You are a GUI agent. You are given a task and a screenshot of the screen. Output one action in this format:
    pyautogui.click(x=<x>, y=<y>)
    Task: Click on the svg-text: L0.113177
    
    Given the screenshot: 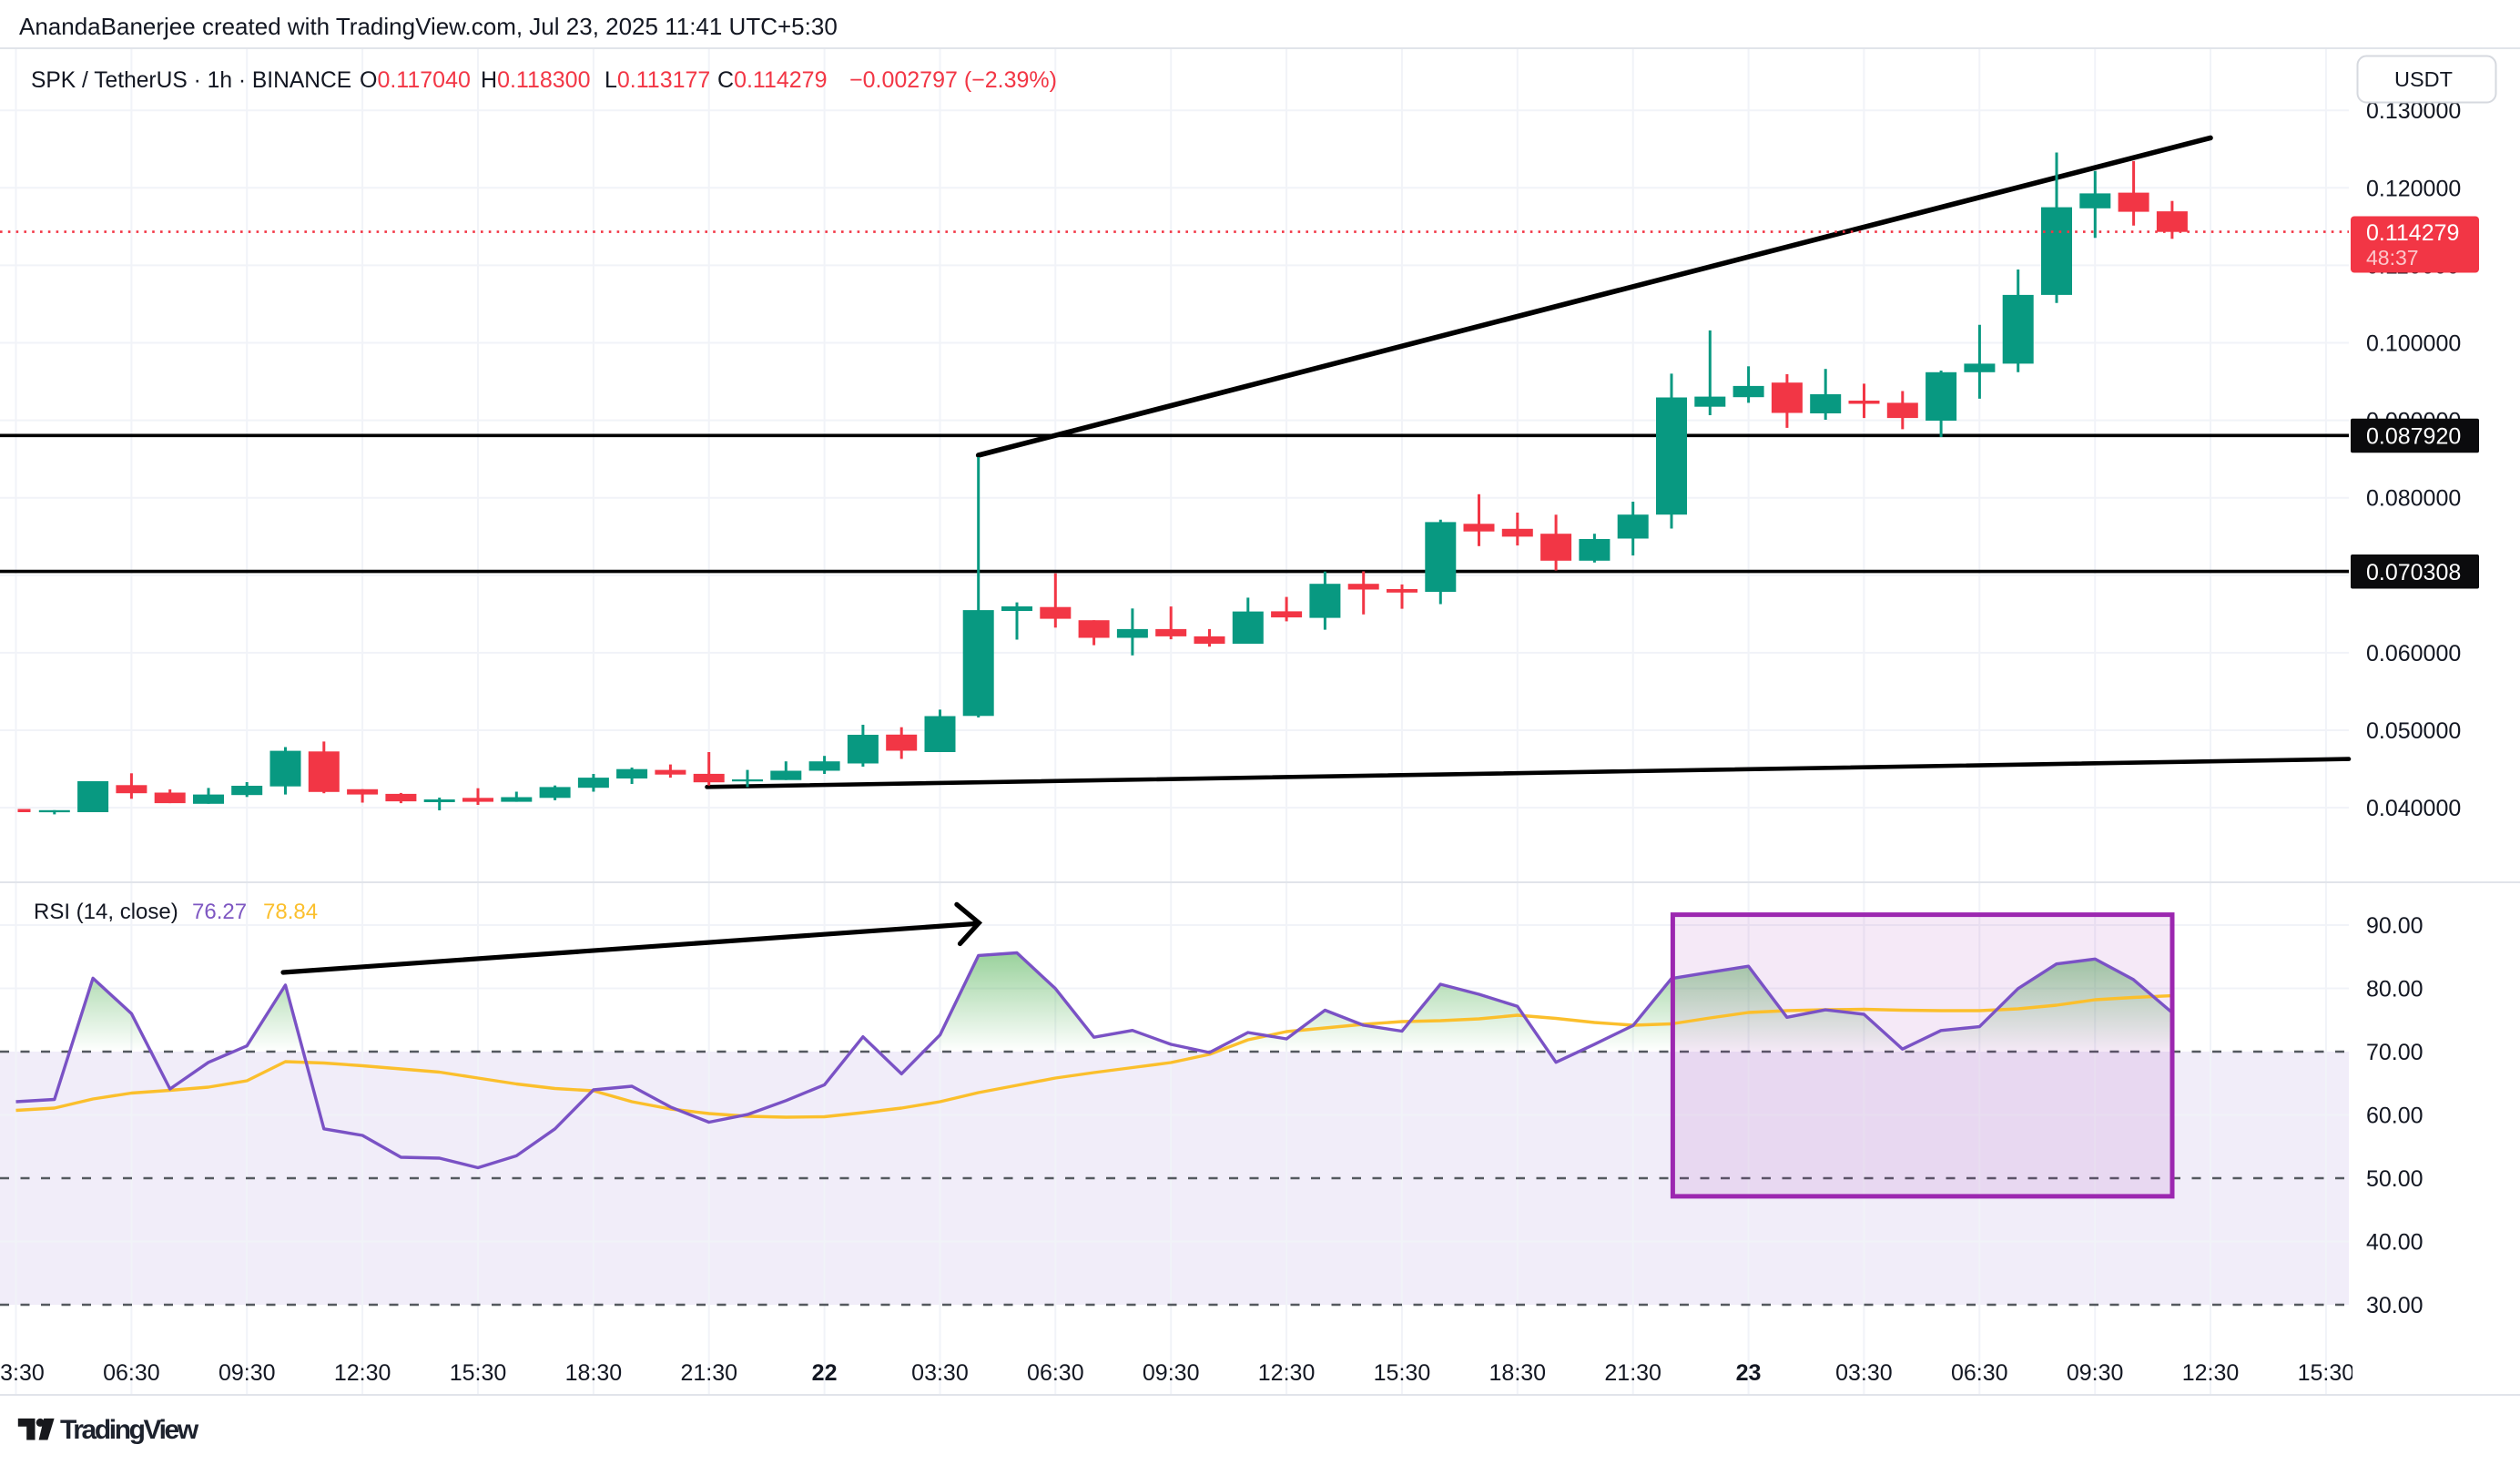 What is the action you would take?
    pyautogui.click(x=657, y=80)
    